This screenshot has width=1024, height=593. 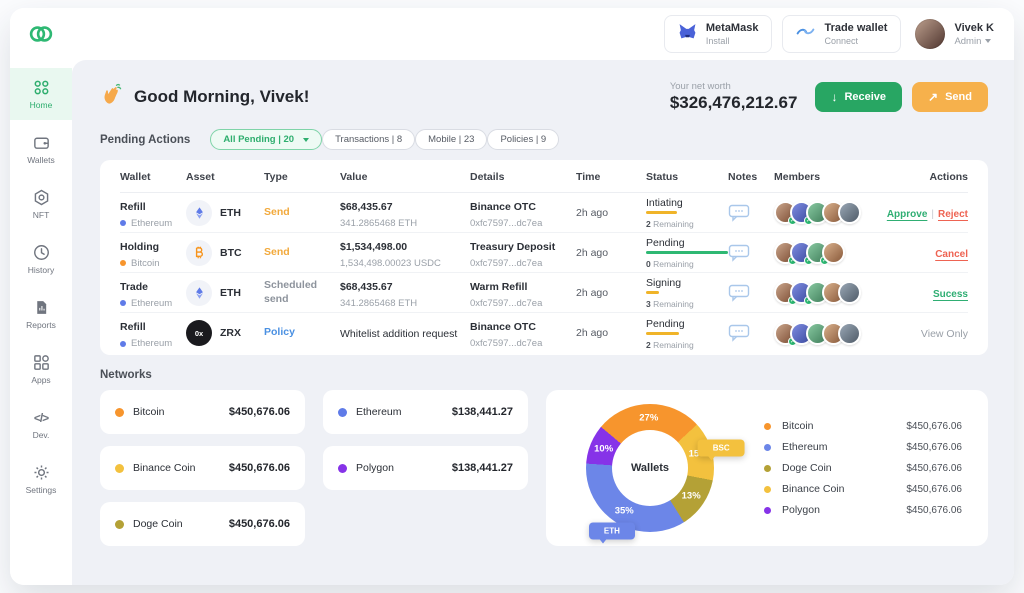 What do you see at coordinates (506, 294) in the screenshot?
I see `details-cell: Warm Refill 0xfc7597...dc7ea` at bounding box center [506, 294].